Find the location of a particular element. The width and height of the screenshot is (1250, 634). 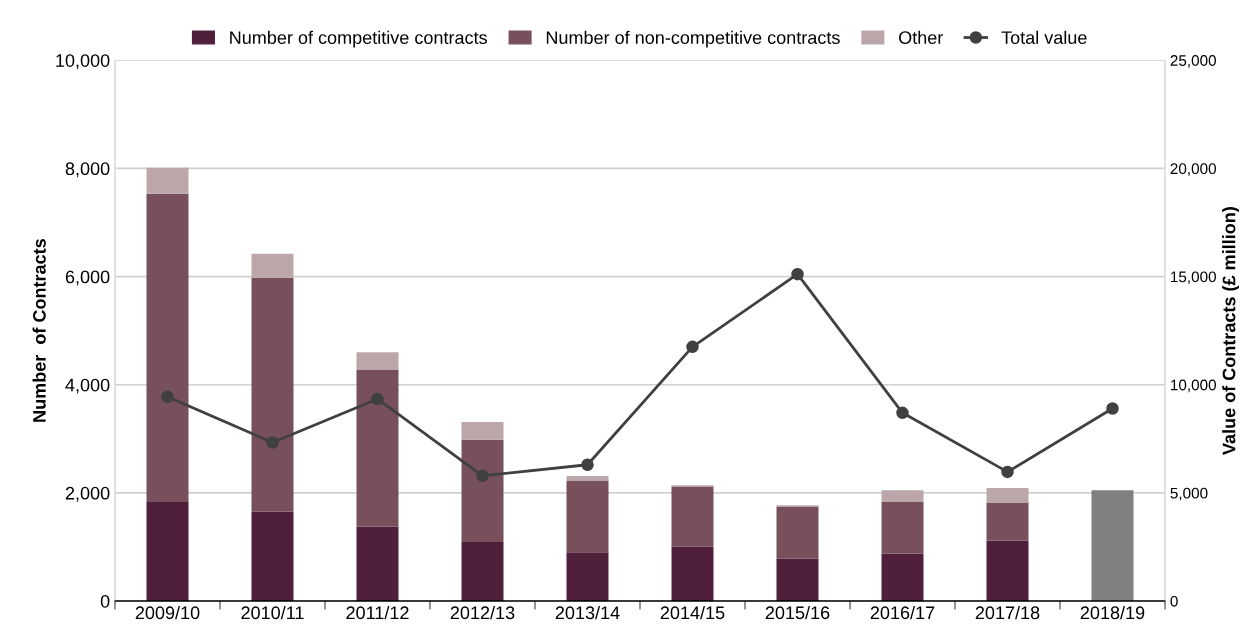

y-tick-label: 8,000 is located at coordinates (87, 170).